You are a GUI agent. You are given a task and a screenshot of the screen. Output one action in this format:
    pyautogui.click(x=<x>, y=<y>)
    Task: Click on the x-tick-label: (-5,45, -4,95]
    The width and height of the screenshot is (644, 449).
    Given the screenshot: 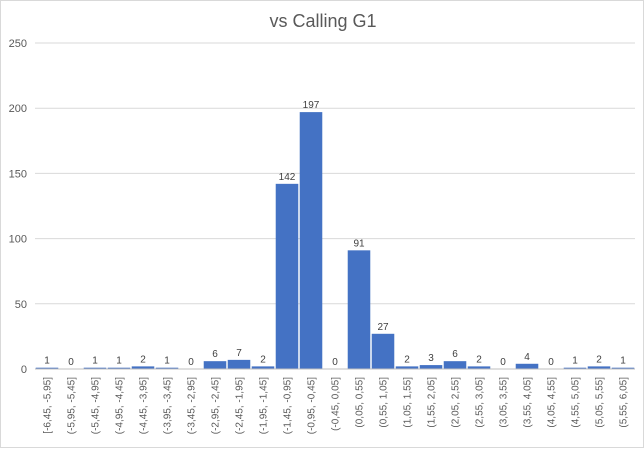 What is the action you would take?
    pyautogui.click(x=96, y=405)
    